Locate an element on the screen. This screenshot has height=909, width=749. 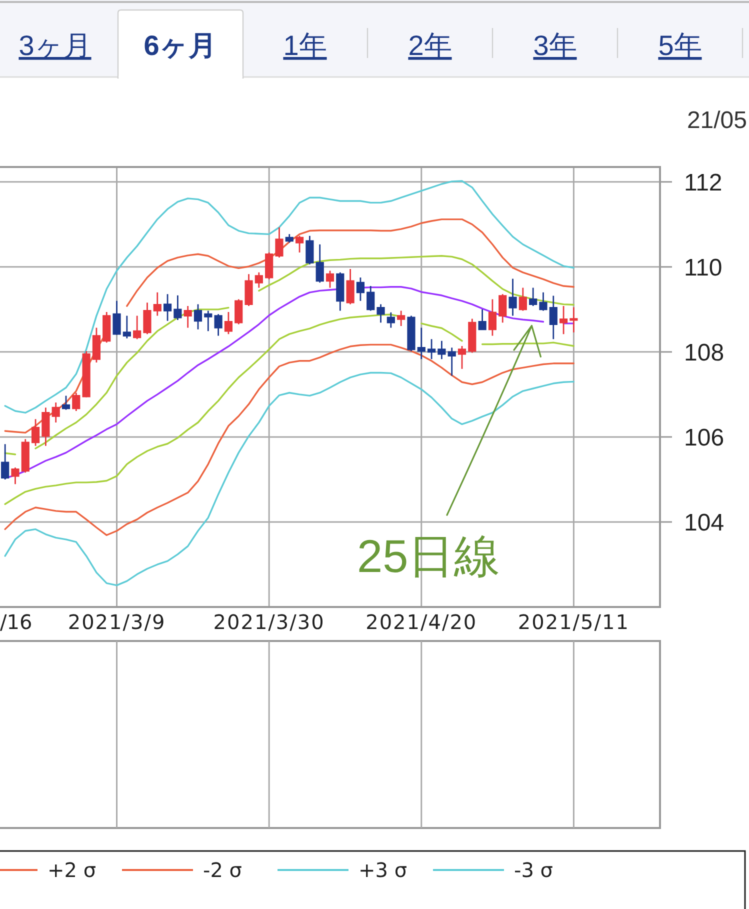
y-tick-label: 112 is located at coordinates (703, 182).